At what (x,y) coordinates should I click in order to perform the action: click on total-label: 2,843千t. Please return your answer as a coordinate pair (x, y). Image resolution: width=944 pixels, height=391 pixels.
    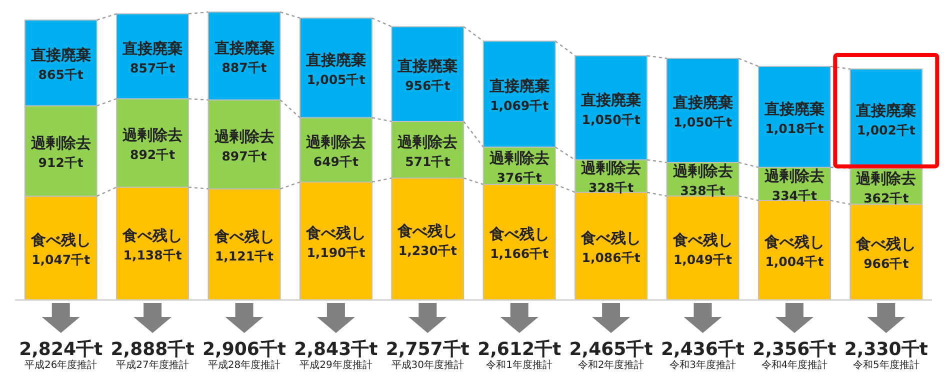
    Looking at the image, I should click on (336, 349).